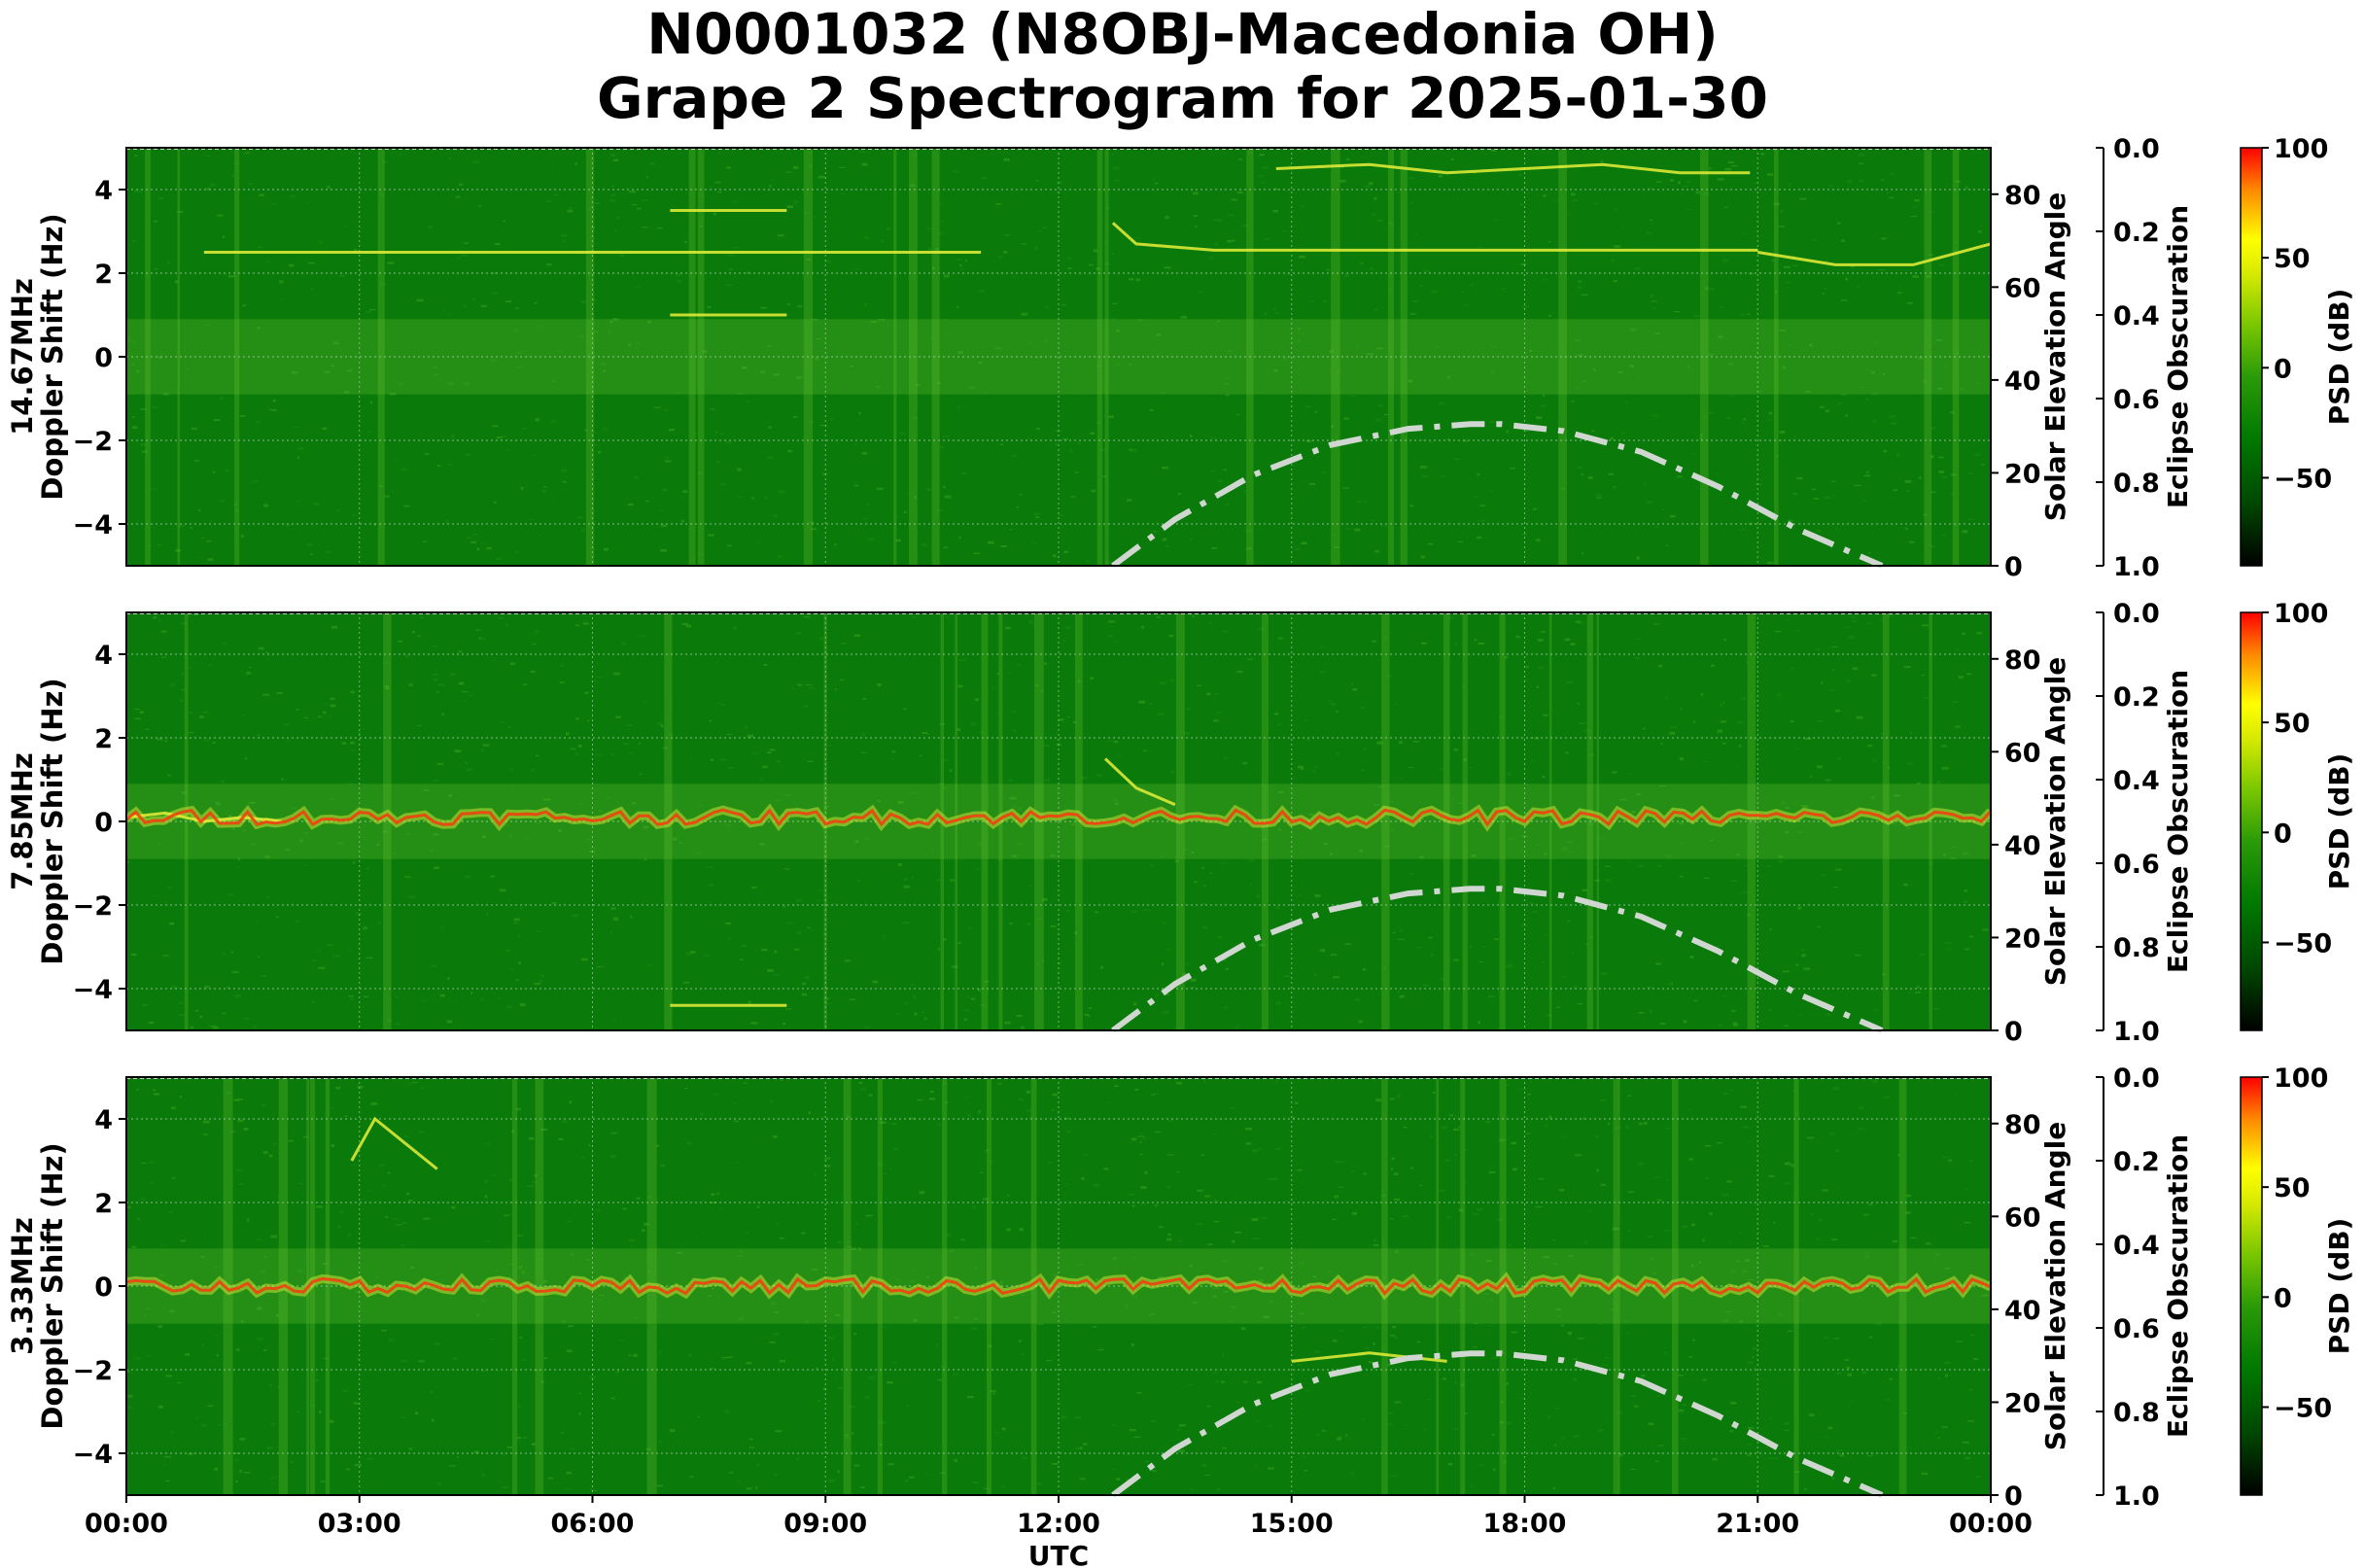 This screenshot has height=1568, width=2365. Describe the element at coordinates (1059, 817) in the screenshot. I see `carrier-line` at that location.